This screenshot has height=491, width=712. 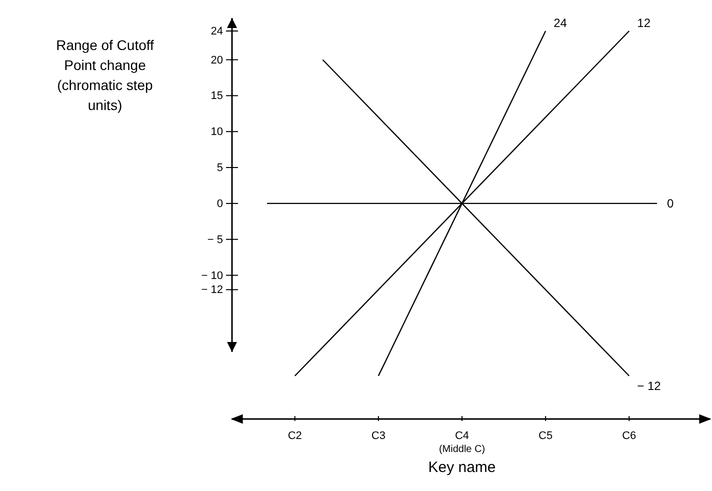 What do you see at coordinates (670, 203) in the screenshot?
I see `series-label: 0` at bounding box center [670, 203].